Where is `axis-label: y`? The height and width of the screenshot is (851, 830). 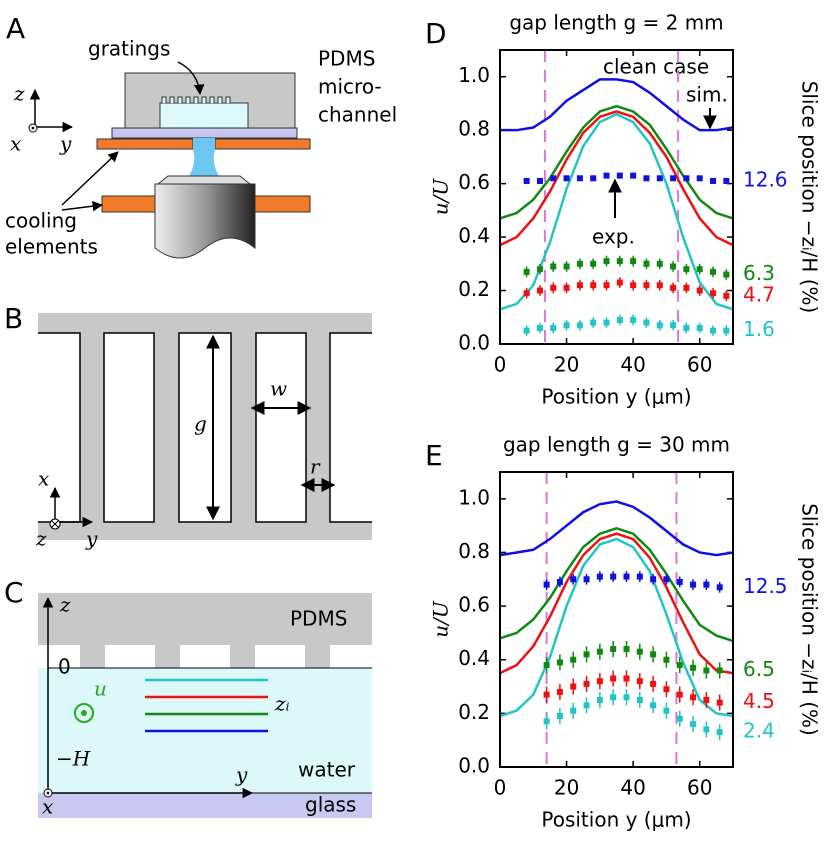
axis-label: y is located at coordinates (241, 775).